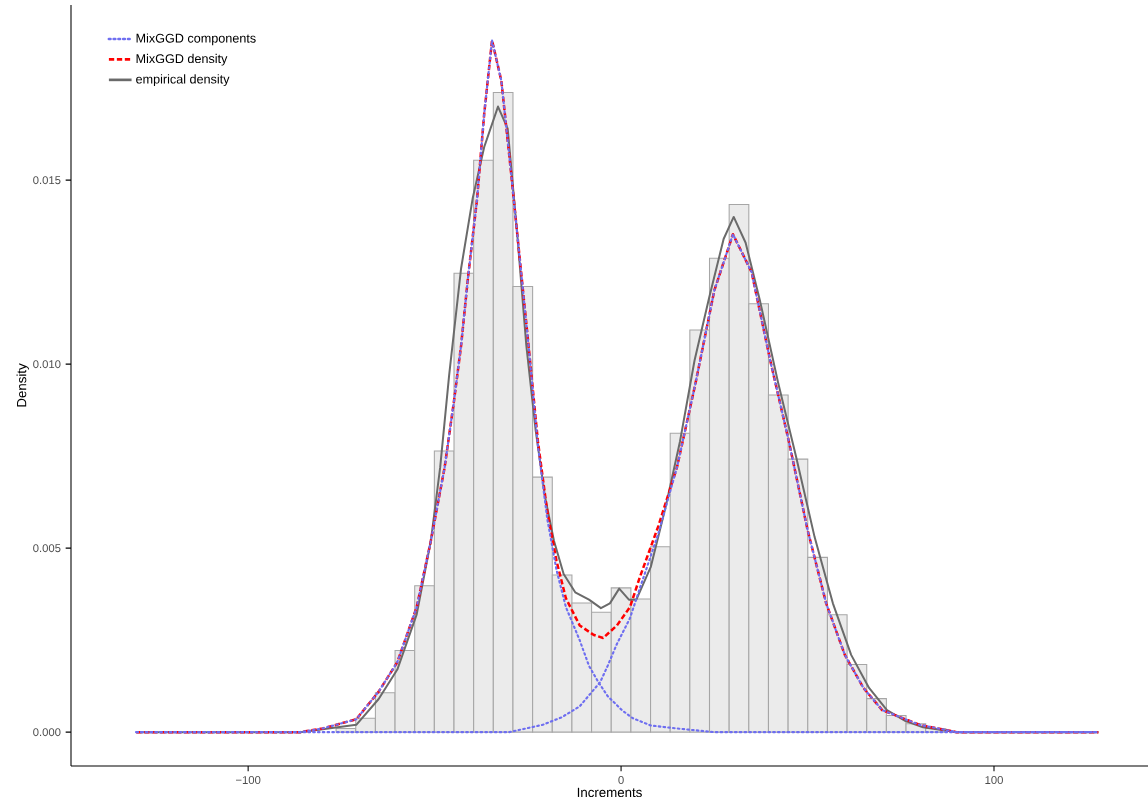 This screenshot has height=811, width=1148. Describe the element at coordinates (609, 792) in the screenshot. I see `x-axis-title: Increments` at that location.